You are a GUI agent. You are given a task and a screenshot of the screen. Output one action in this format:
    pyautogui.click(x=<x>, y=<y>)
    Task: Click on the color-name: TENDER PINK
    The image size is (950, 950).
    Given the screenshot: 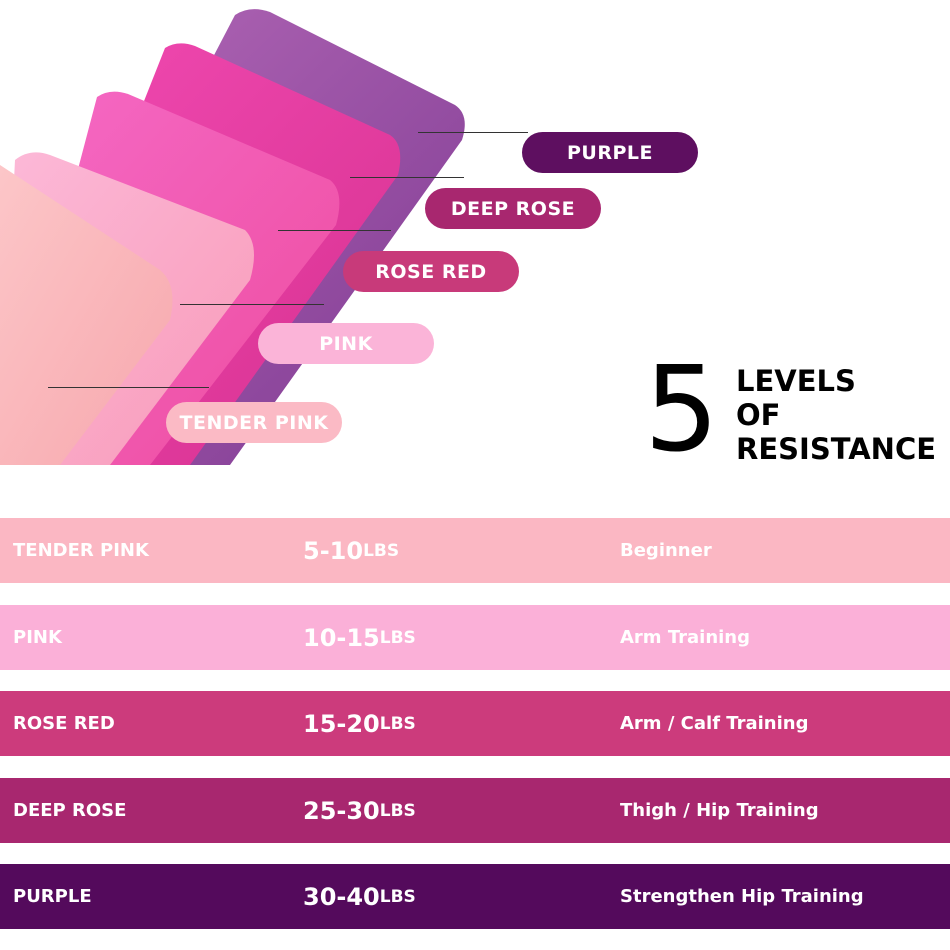 What is the action you would take?
    pyautogui.click(x=81, y=550)
    